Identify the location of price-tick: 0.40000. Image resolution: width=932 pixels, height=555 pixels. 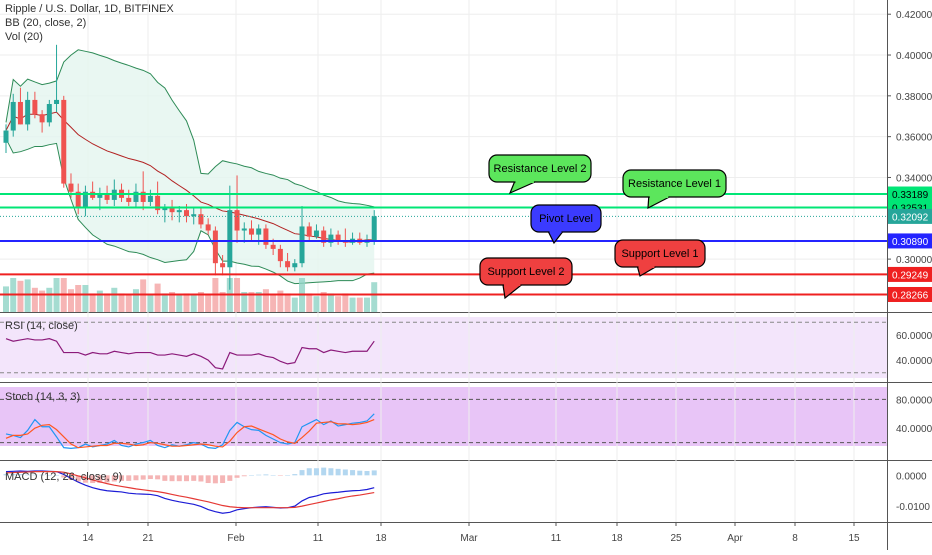
(914, 56).